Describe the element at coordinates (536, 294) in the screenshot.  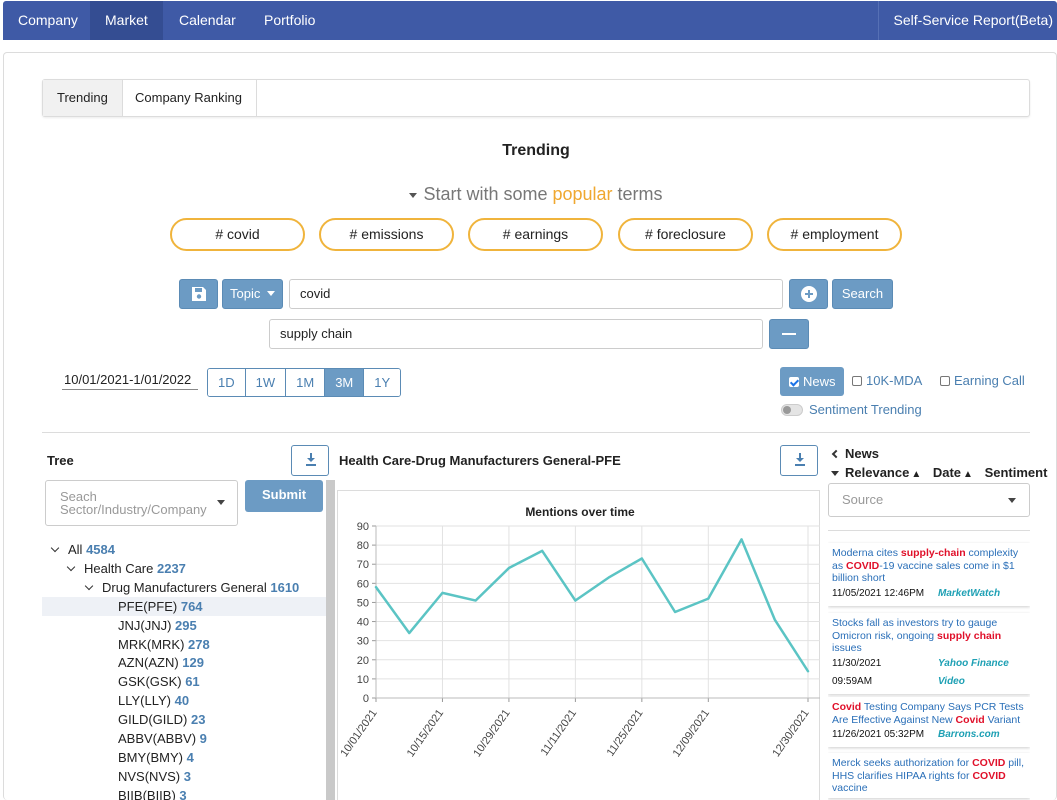
I see `search-term-input-1: covid` at that location.